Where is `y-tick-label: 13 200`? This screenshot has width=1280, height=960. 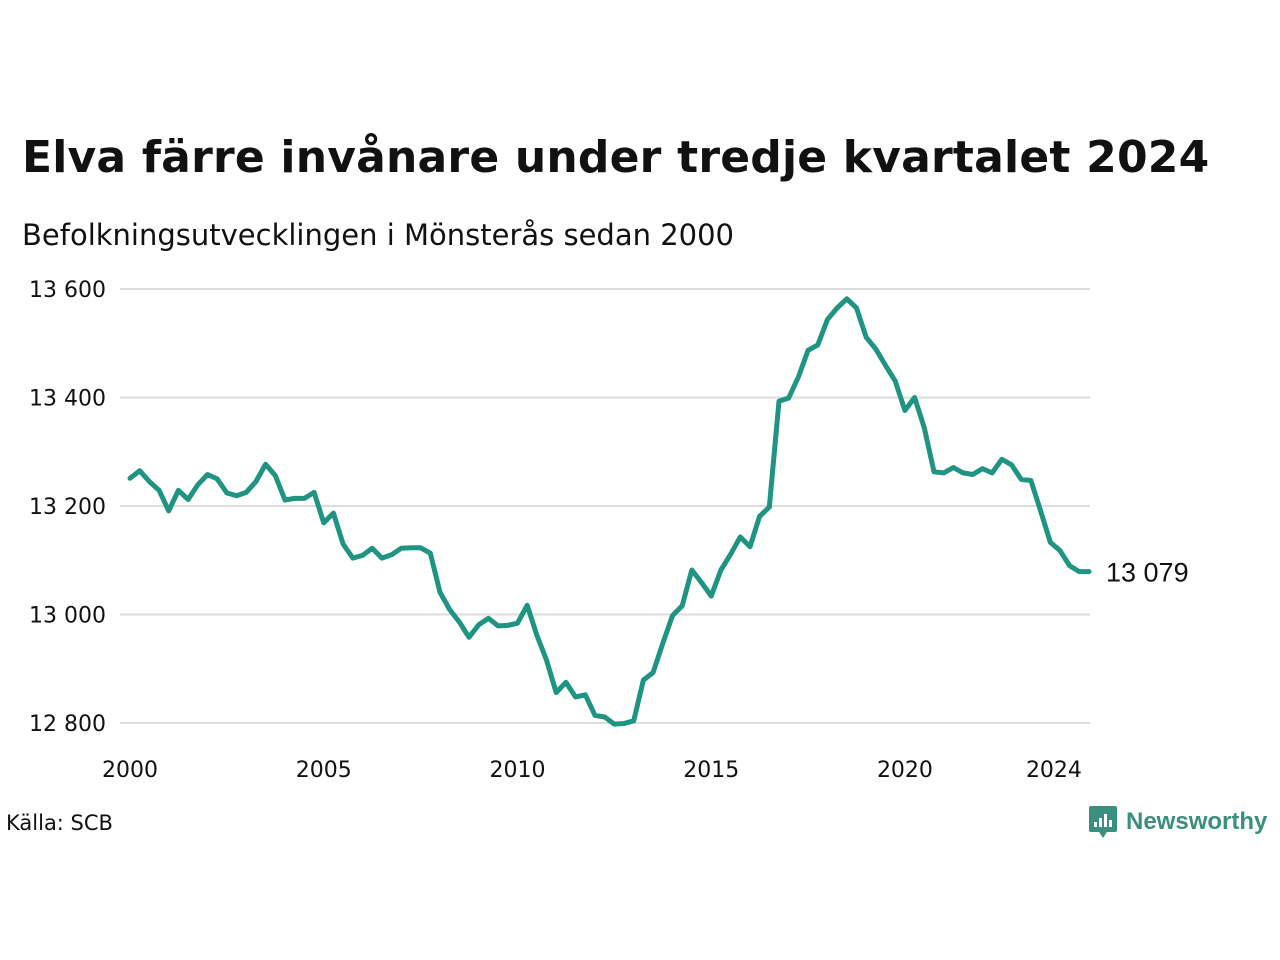 y-tick-label: 13 200 is located at coordinates (67, 507).